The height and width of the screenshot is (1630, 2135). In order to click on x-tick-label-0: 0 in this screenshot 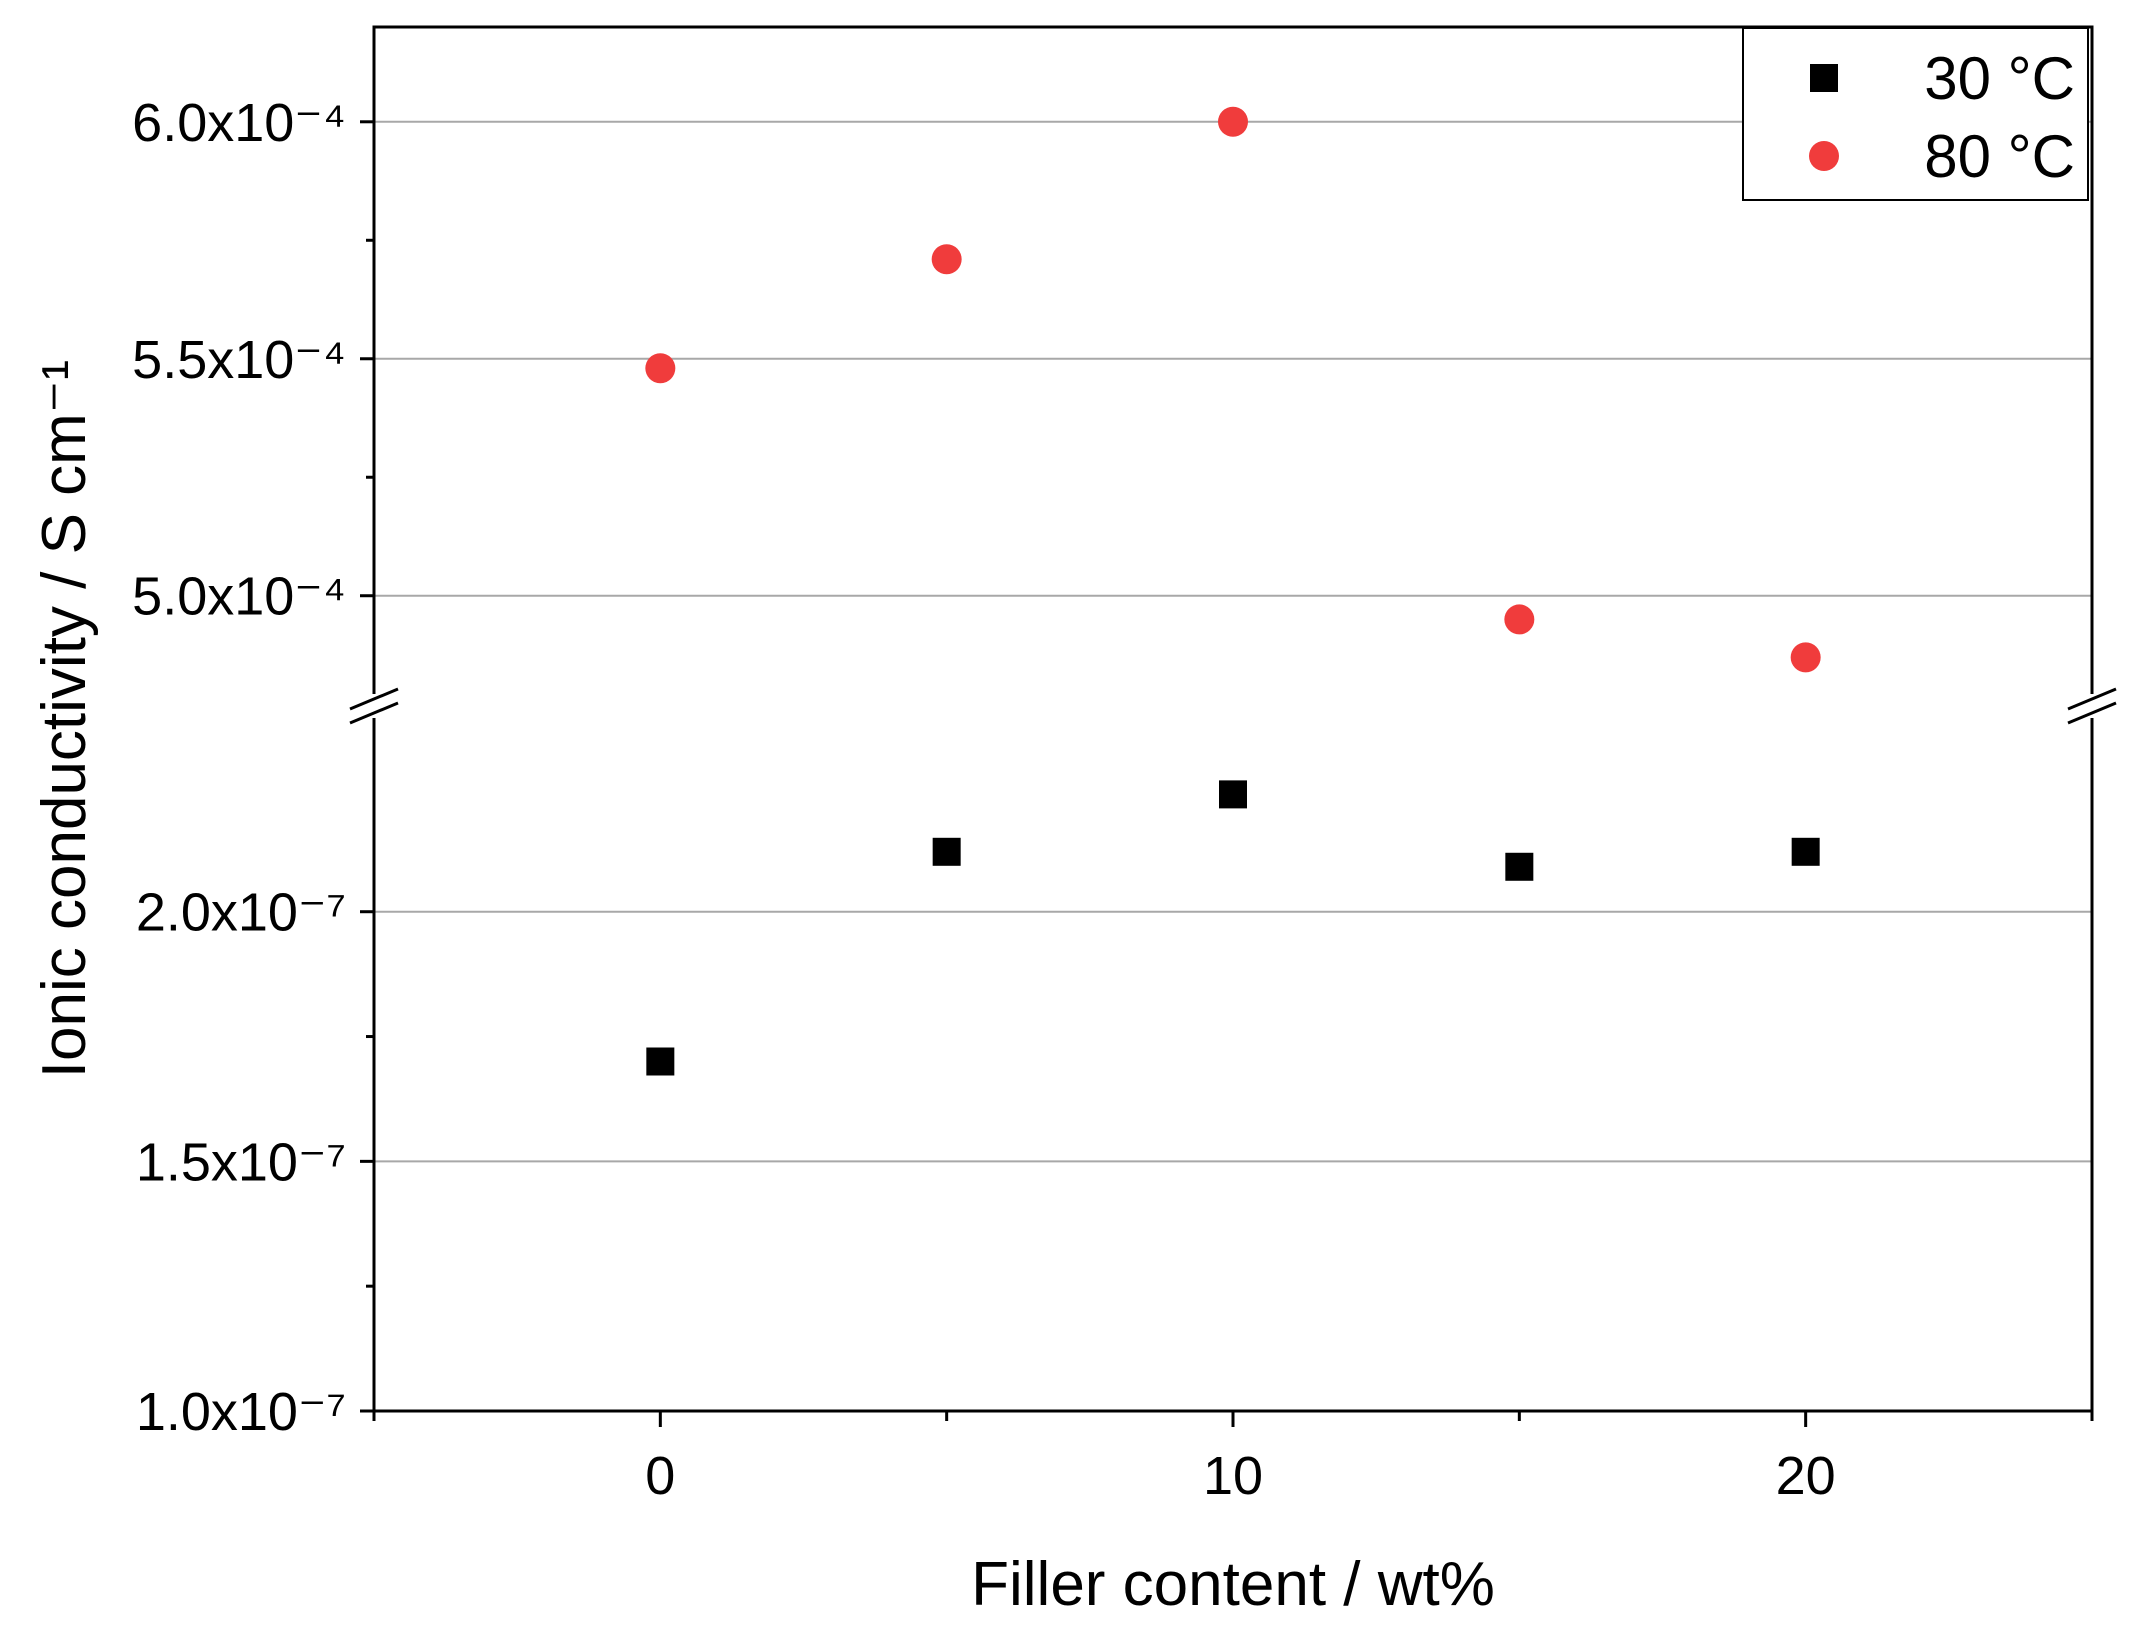, I will do `click(660, 1476)`.